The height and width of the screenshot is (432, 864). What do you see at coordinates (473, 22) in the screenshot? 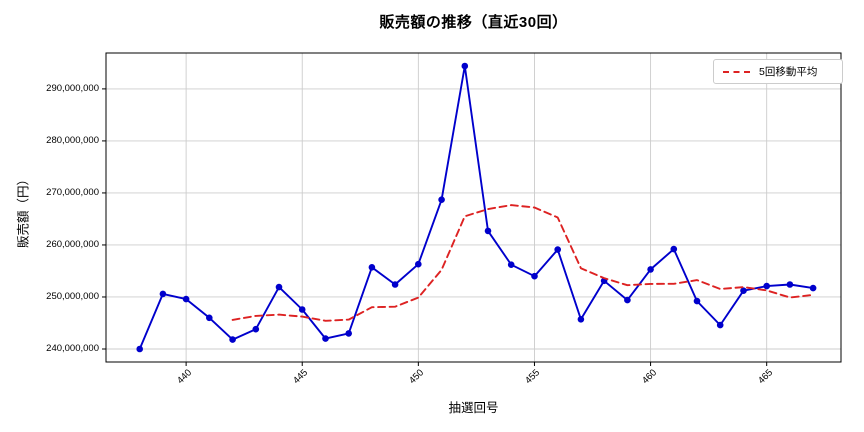
I see `chart-title: 販売額の推移（直近30回）` at bounding box center [473, 22].